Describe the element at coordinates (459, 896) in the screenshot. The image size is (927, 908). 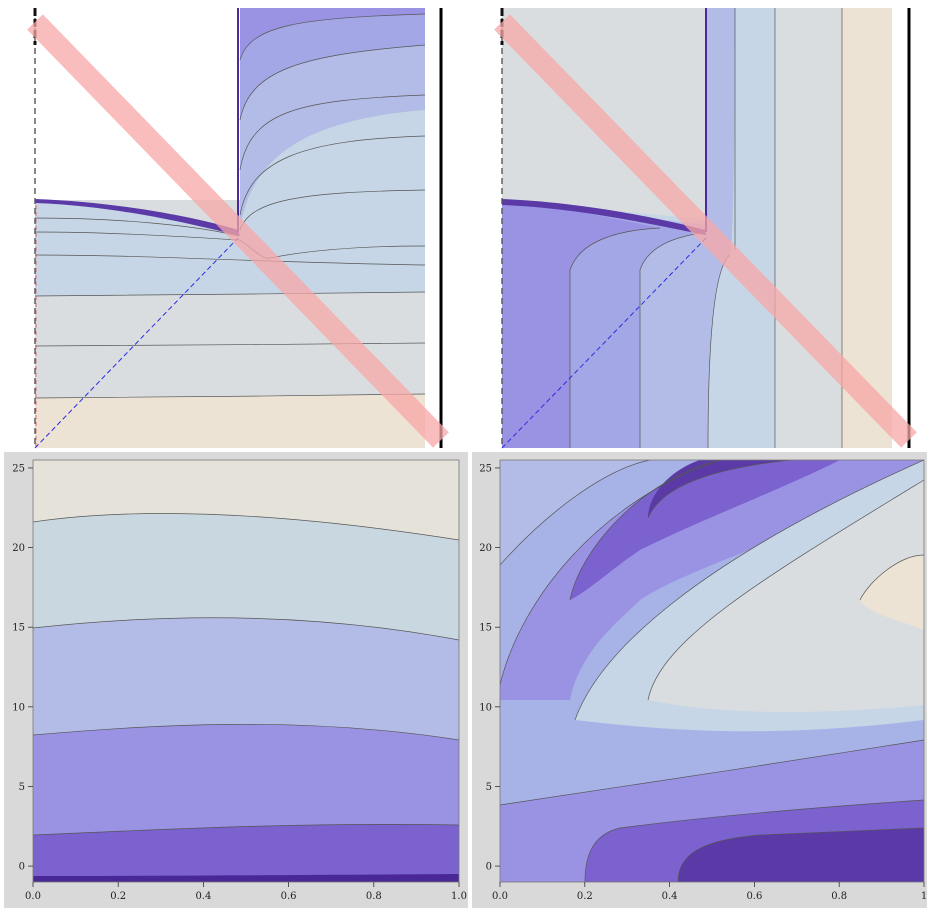
I see `x-tick-label: 1.0` at that location.